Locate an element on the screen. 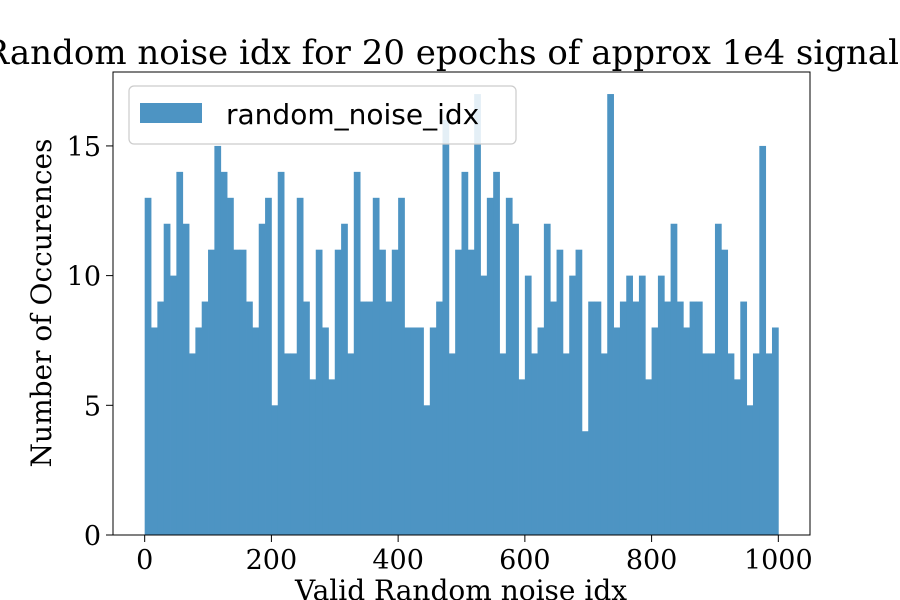  x-tick-label: 600 is located at coordinates (525, 560).